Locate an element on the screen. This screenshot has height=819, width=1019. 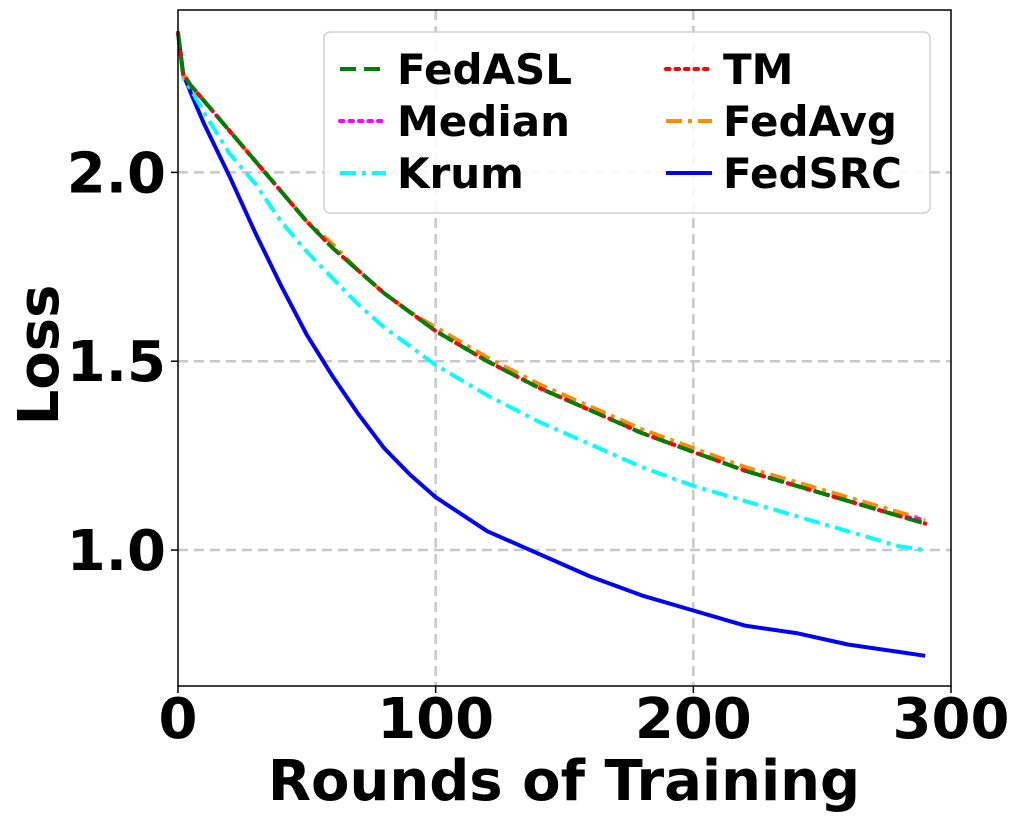
legend-item-median: Median is located at coordinates (454, 121).